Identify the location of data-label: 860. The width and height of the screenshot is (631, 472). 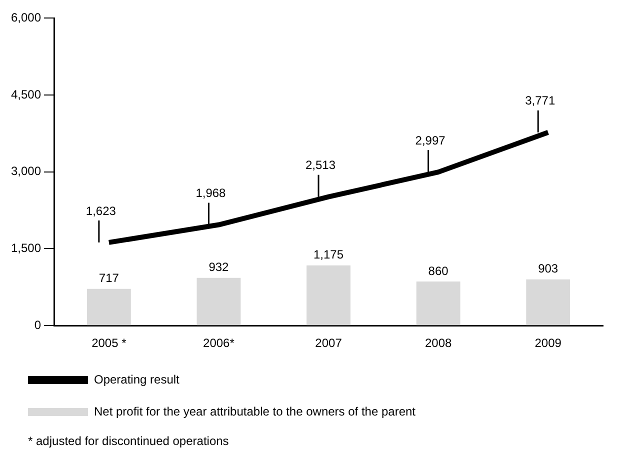
(438, 271).